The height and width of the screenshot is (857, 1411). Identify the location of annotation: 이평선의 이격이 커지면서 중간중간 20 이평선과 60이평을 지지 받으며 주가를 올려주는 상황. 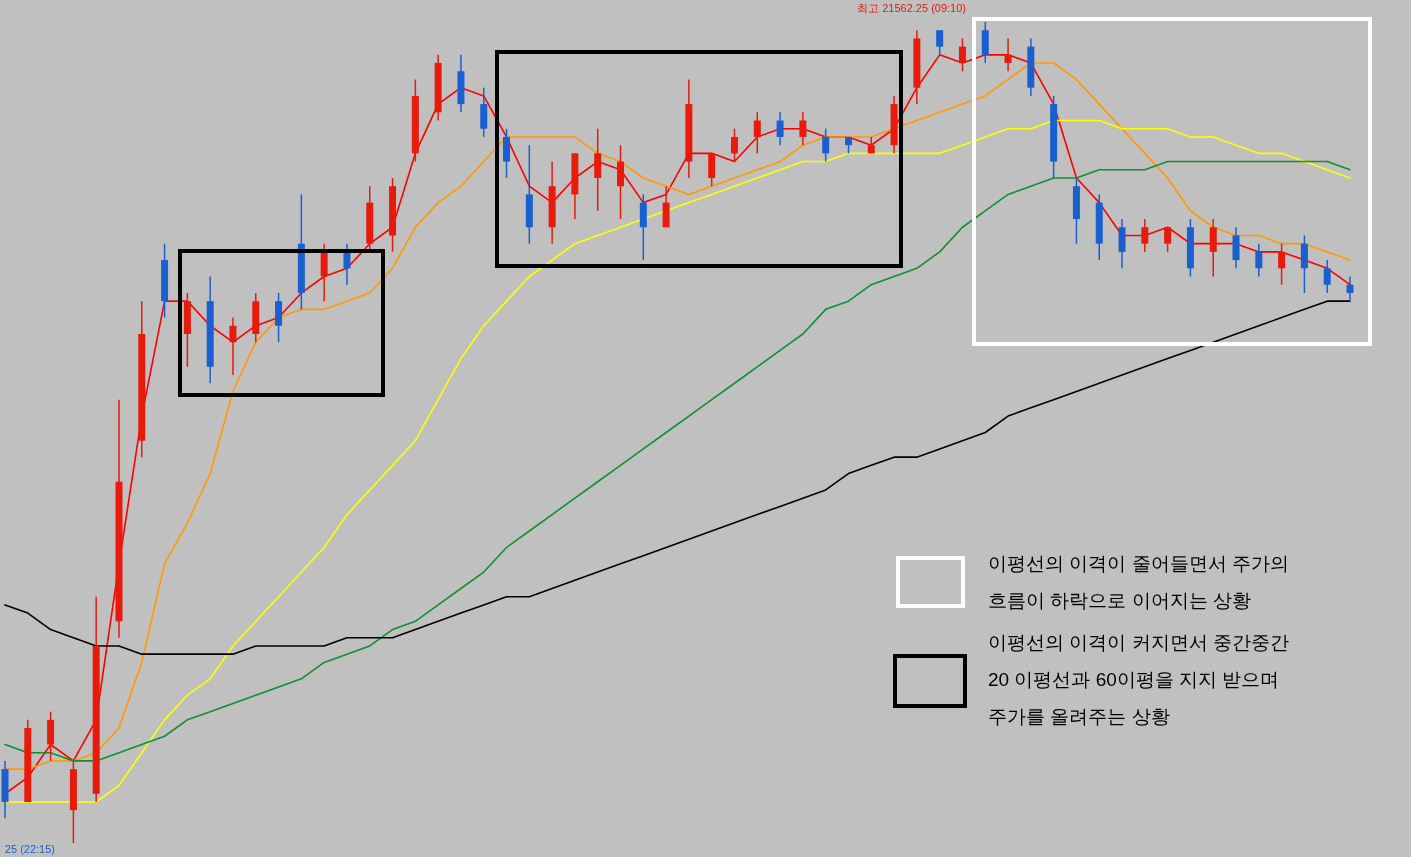
(1138, 680).